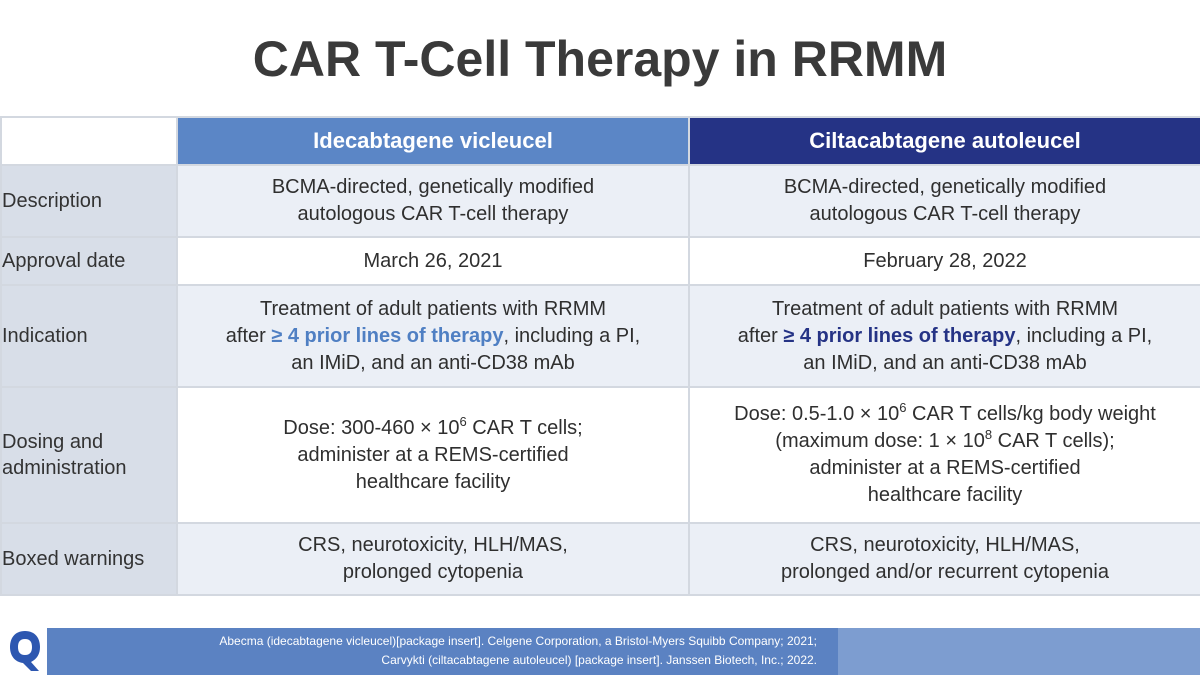 This screenshot has height=675, width=1200. Describe the element at coordinates (1053, 441) in the screenshot. I see `cell-text: CAR T cells);` at that location.